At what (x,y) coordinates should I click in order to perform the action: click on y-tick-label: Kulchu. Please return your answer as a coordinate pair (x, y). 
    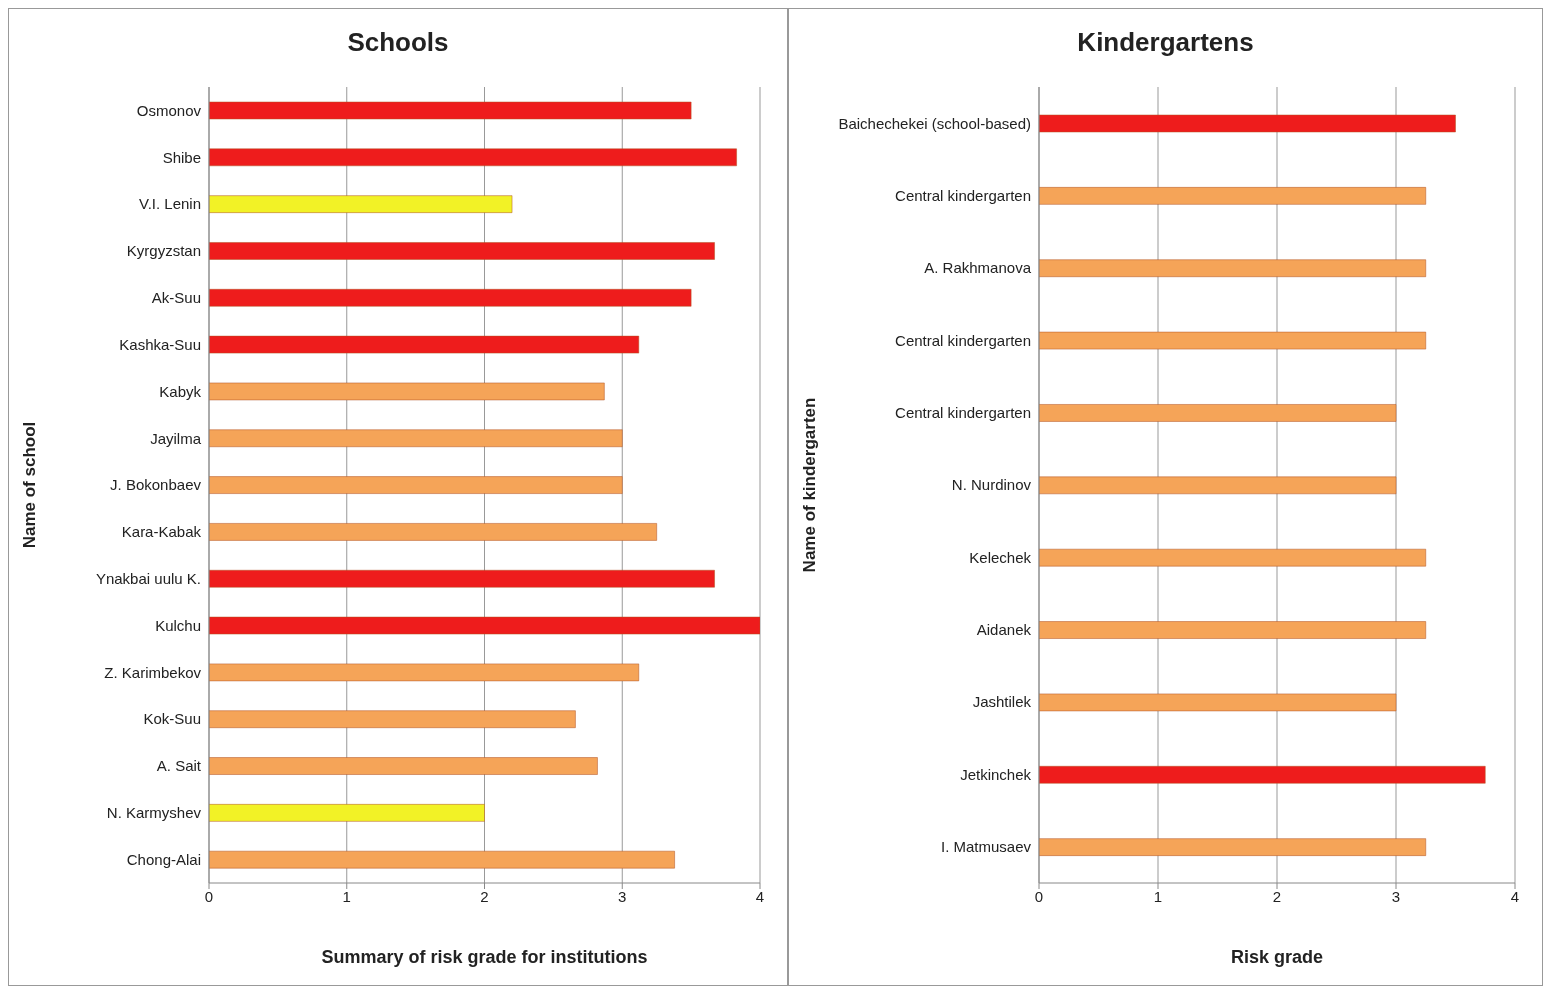
    Looking at the image, I should click on (178, 625).